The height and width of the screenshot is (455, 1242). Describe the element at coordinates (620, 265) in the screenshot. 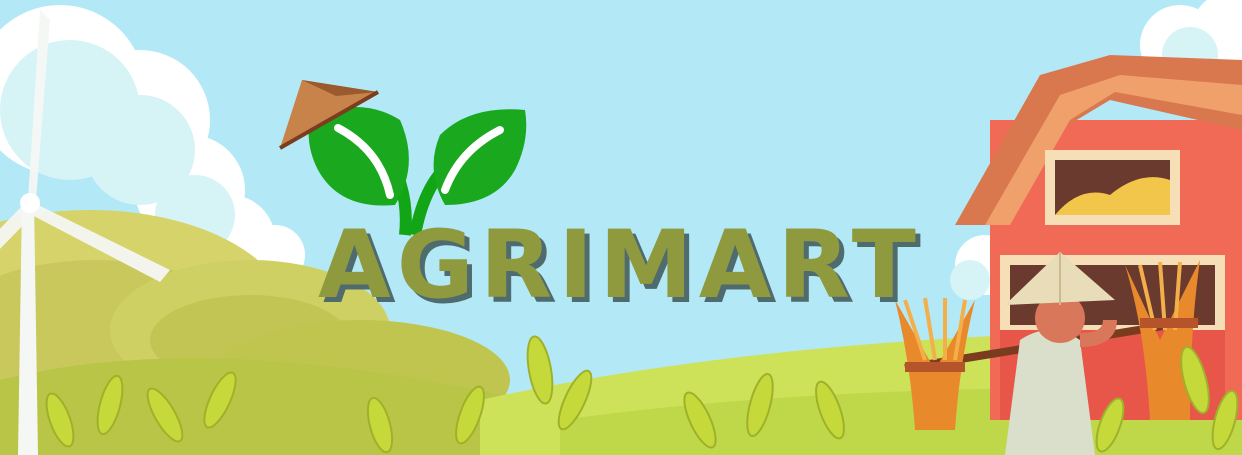

I see `brand-title: AGRIMART` at that location.